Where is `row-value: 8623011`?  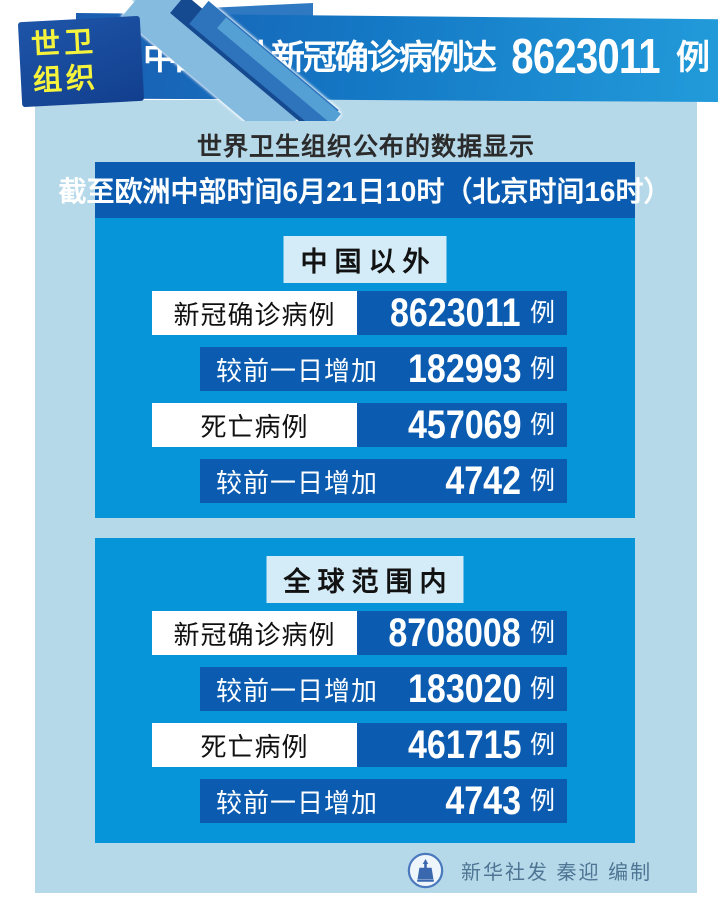 row-value: 8623011 is located at coordinates (455, 313).